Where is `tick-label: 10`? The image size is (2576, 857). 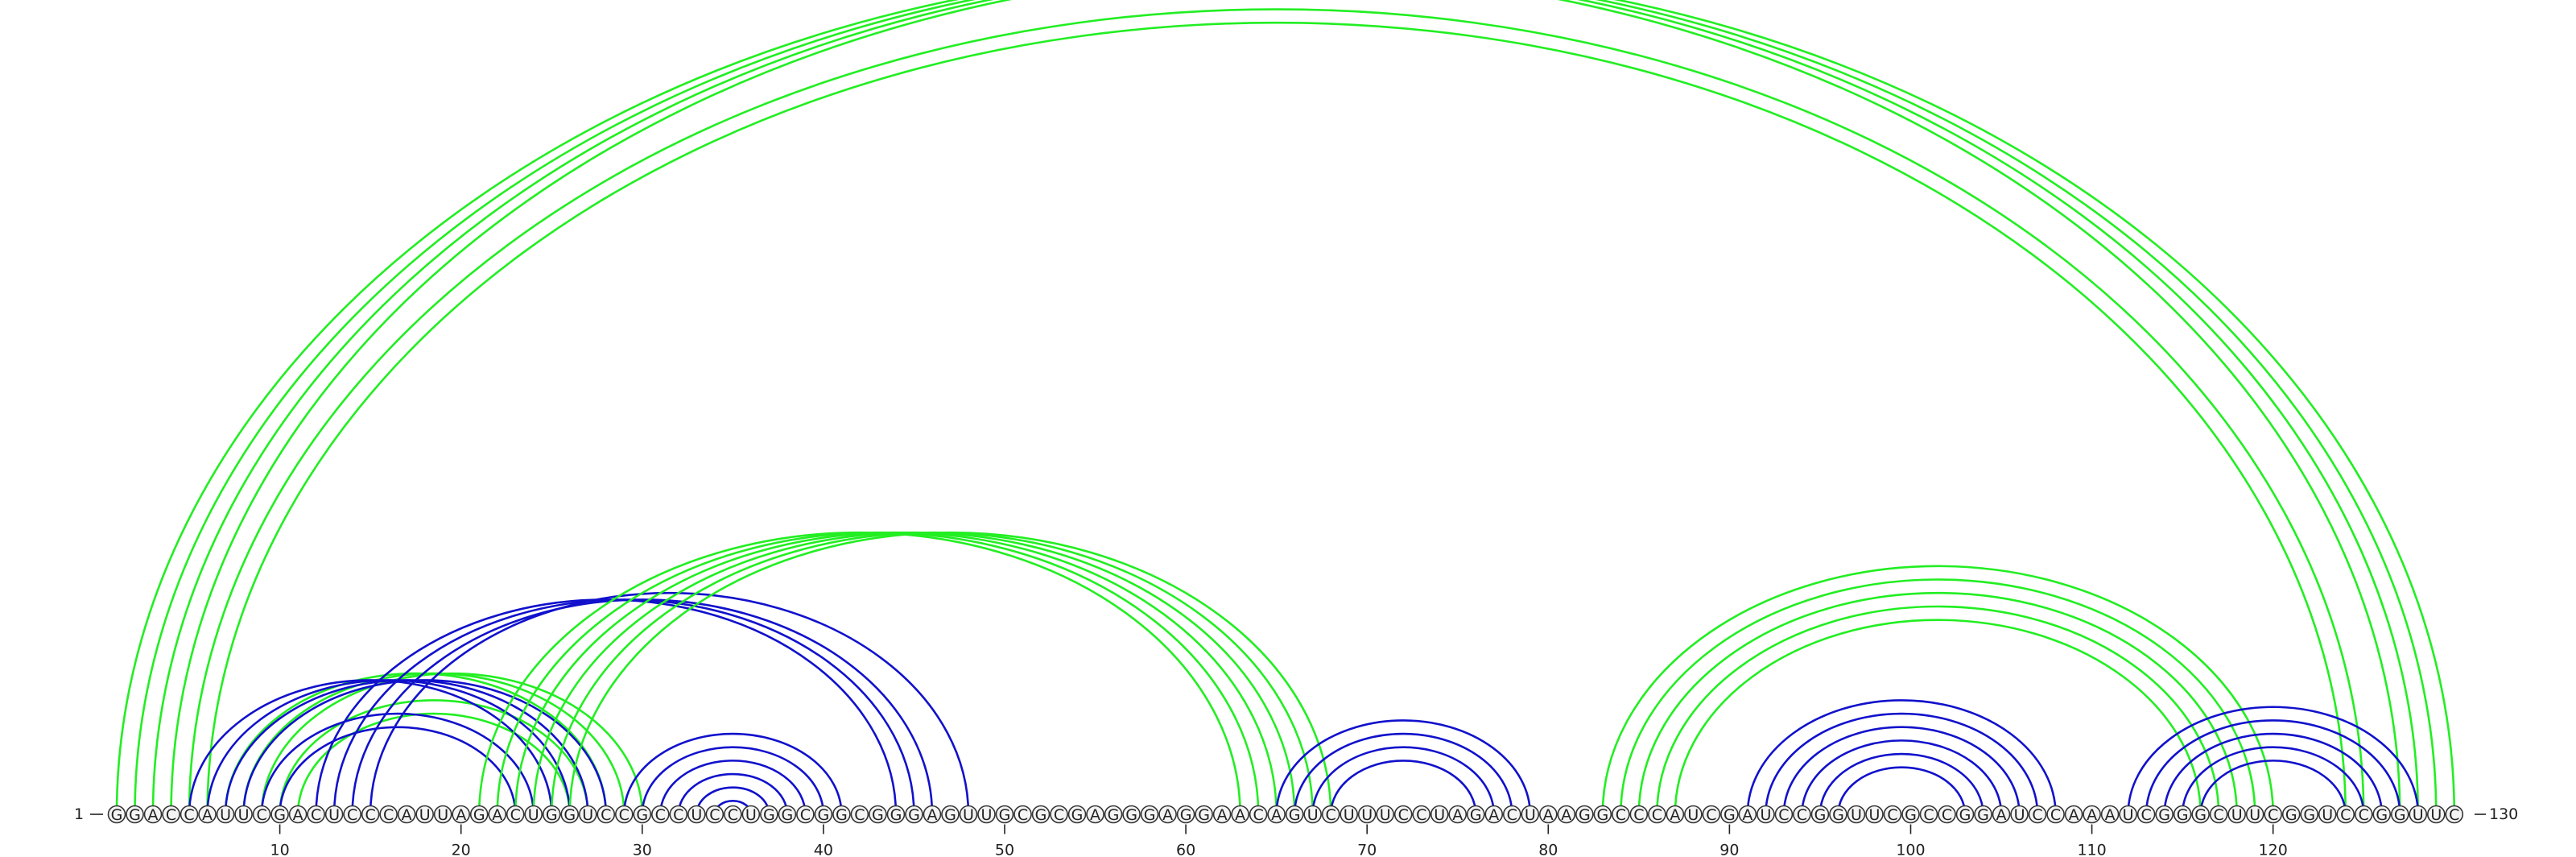
tick-label: 10 is located at coordinates (279, 849).